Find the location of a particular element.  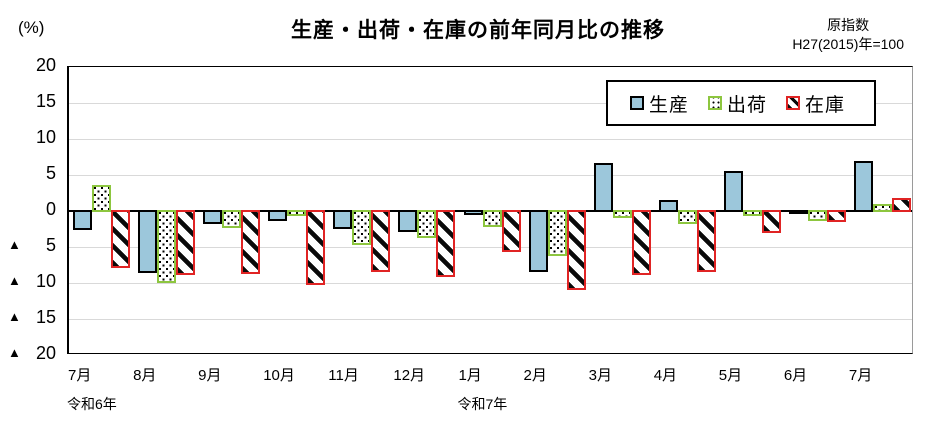

x-tick-label: 8月 is located at coordinates (145, 375).